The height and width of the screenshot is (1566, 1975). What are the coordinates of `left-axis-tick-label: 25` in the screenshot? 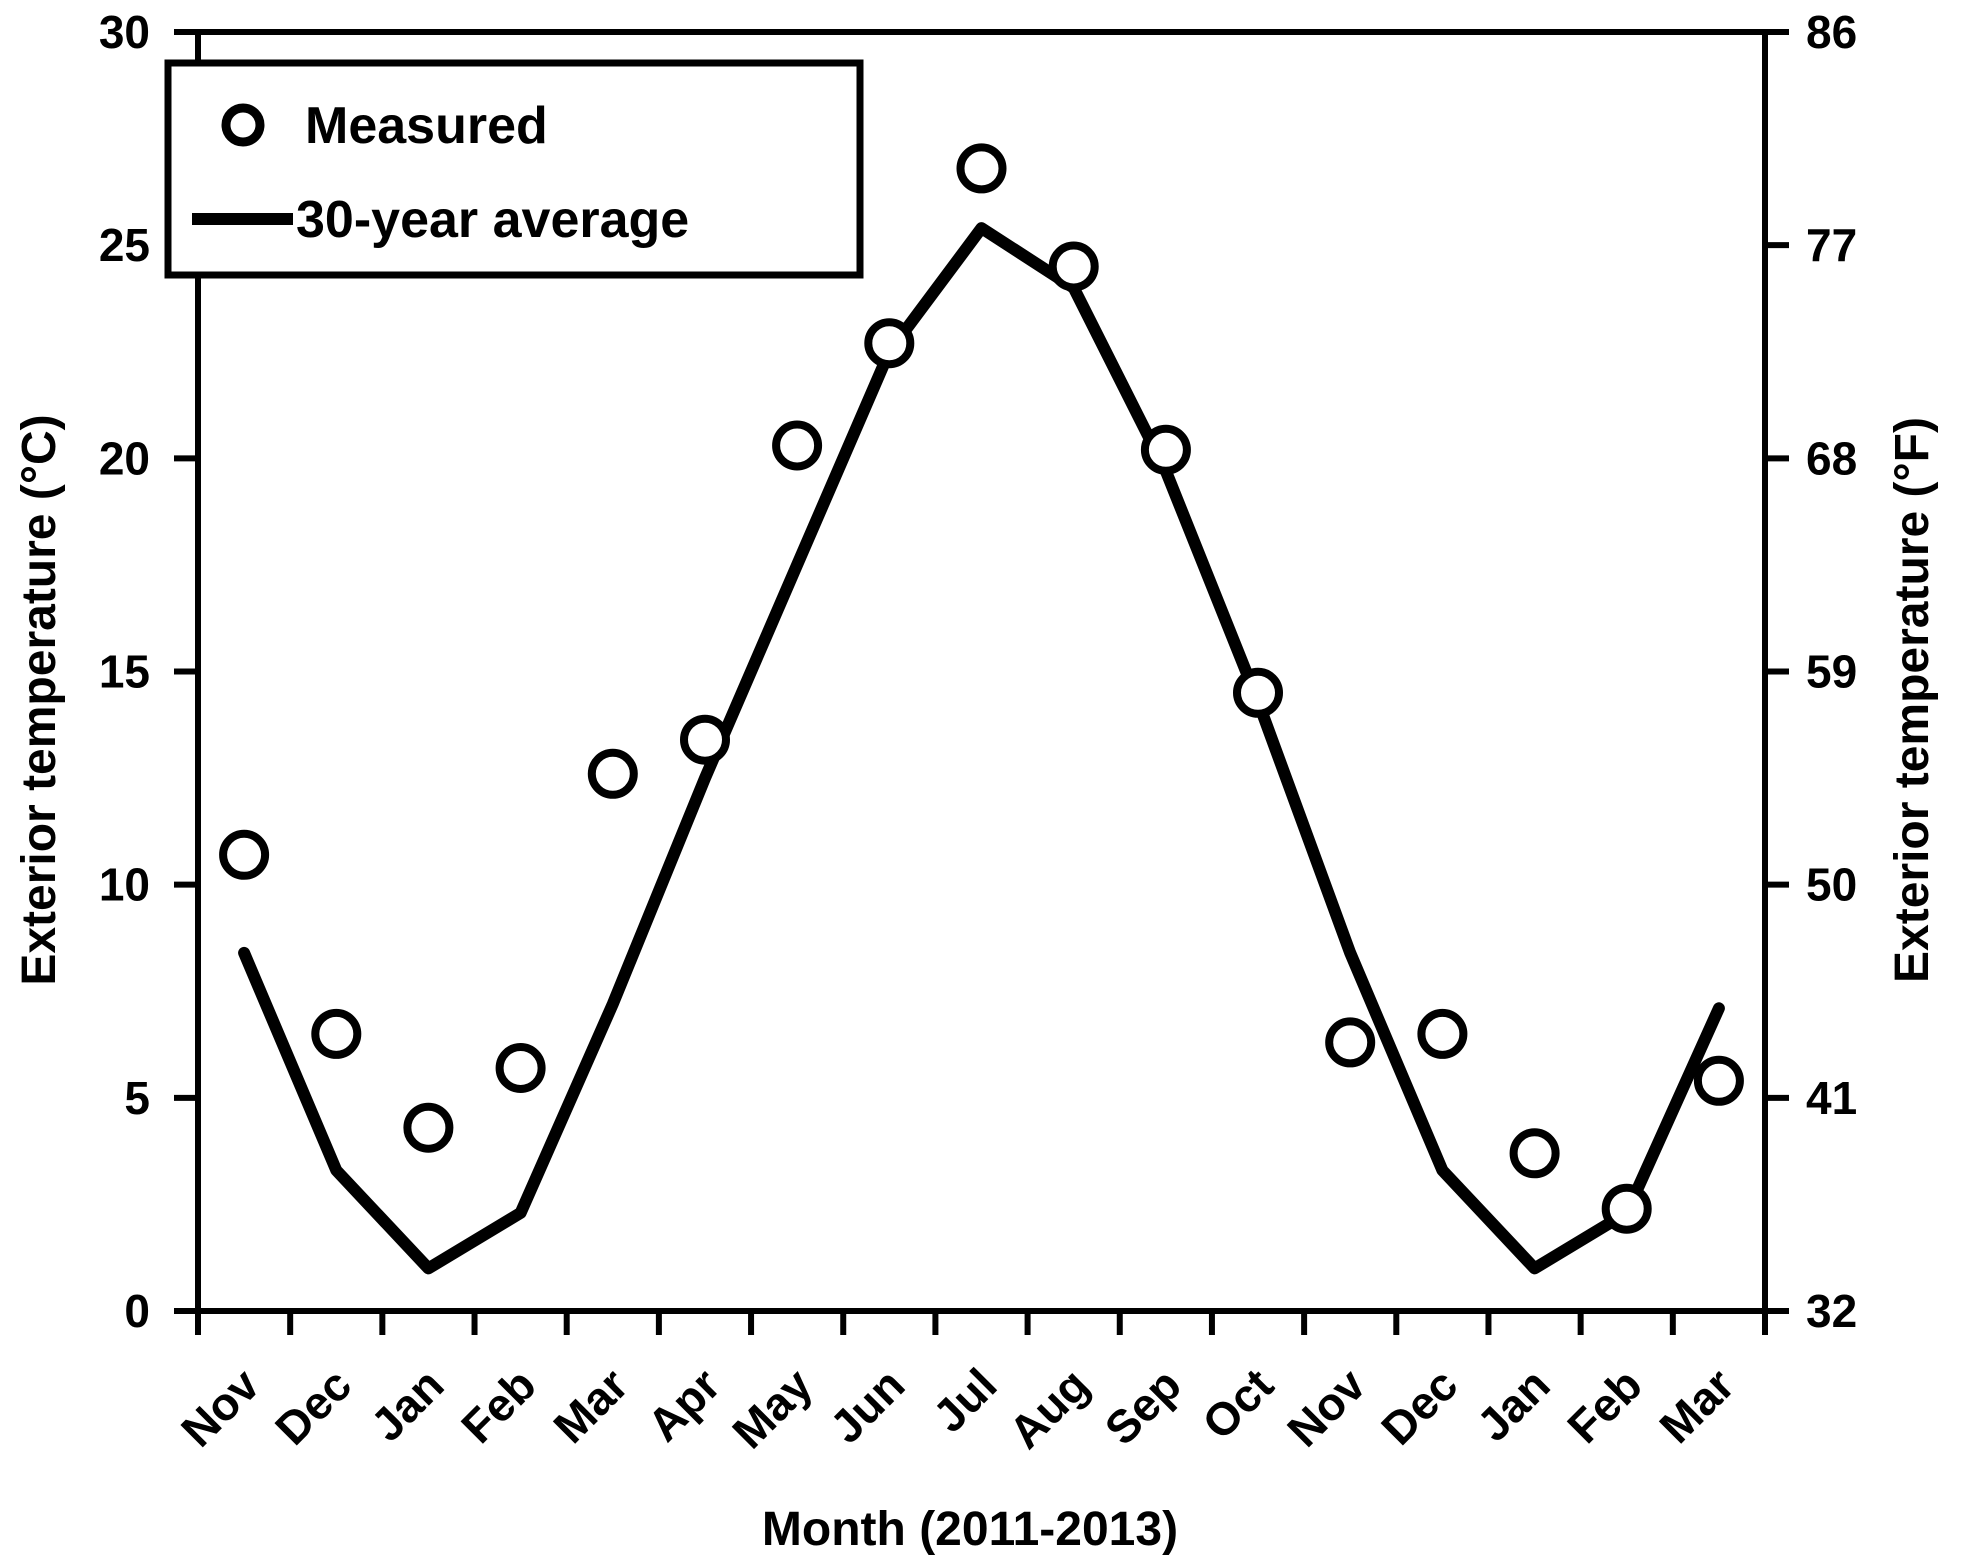 It's located at (124, 245).